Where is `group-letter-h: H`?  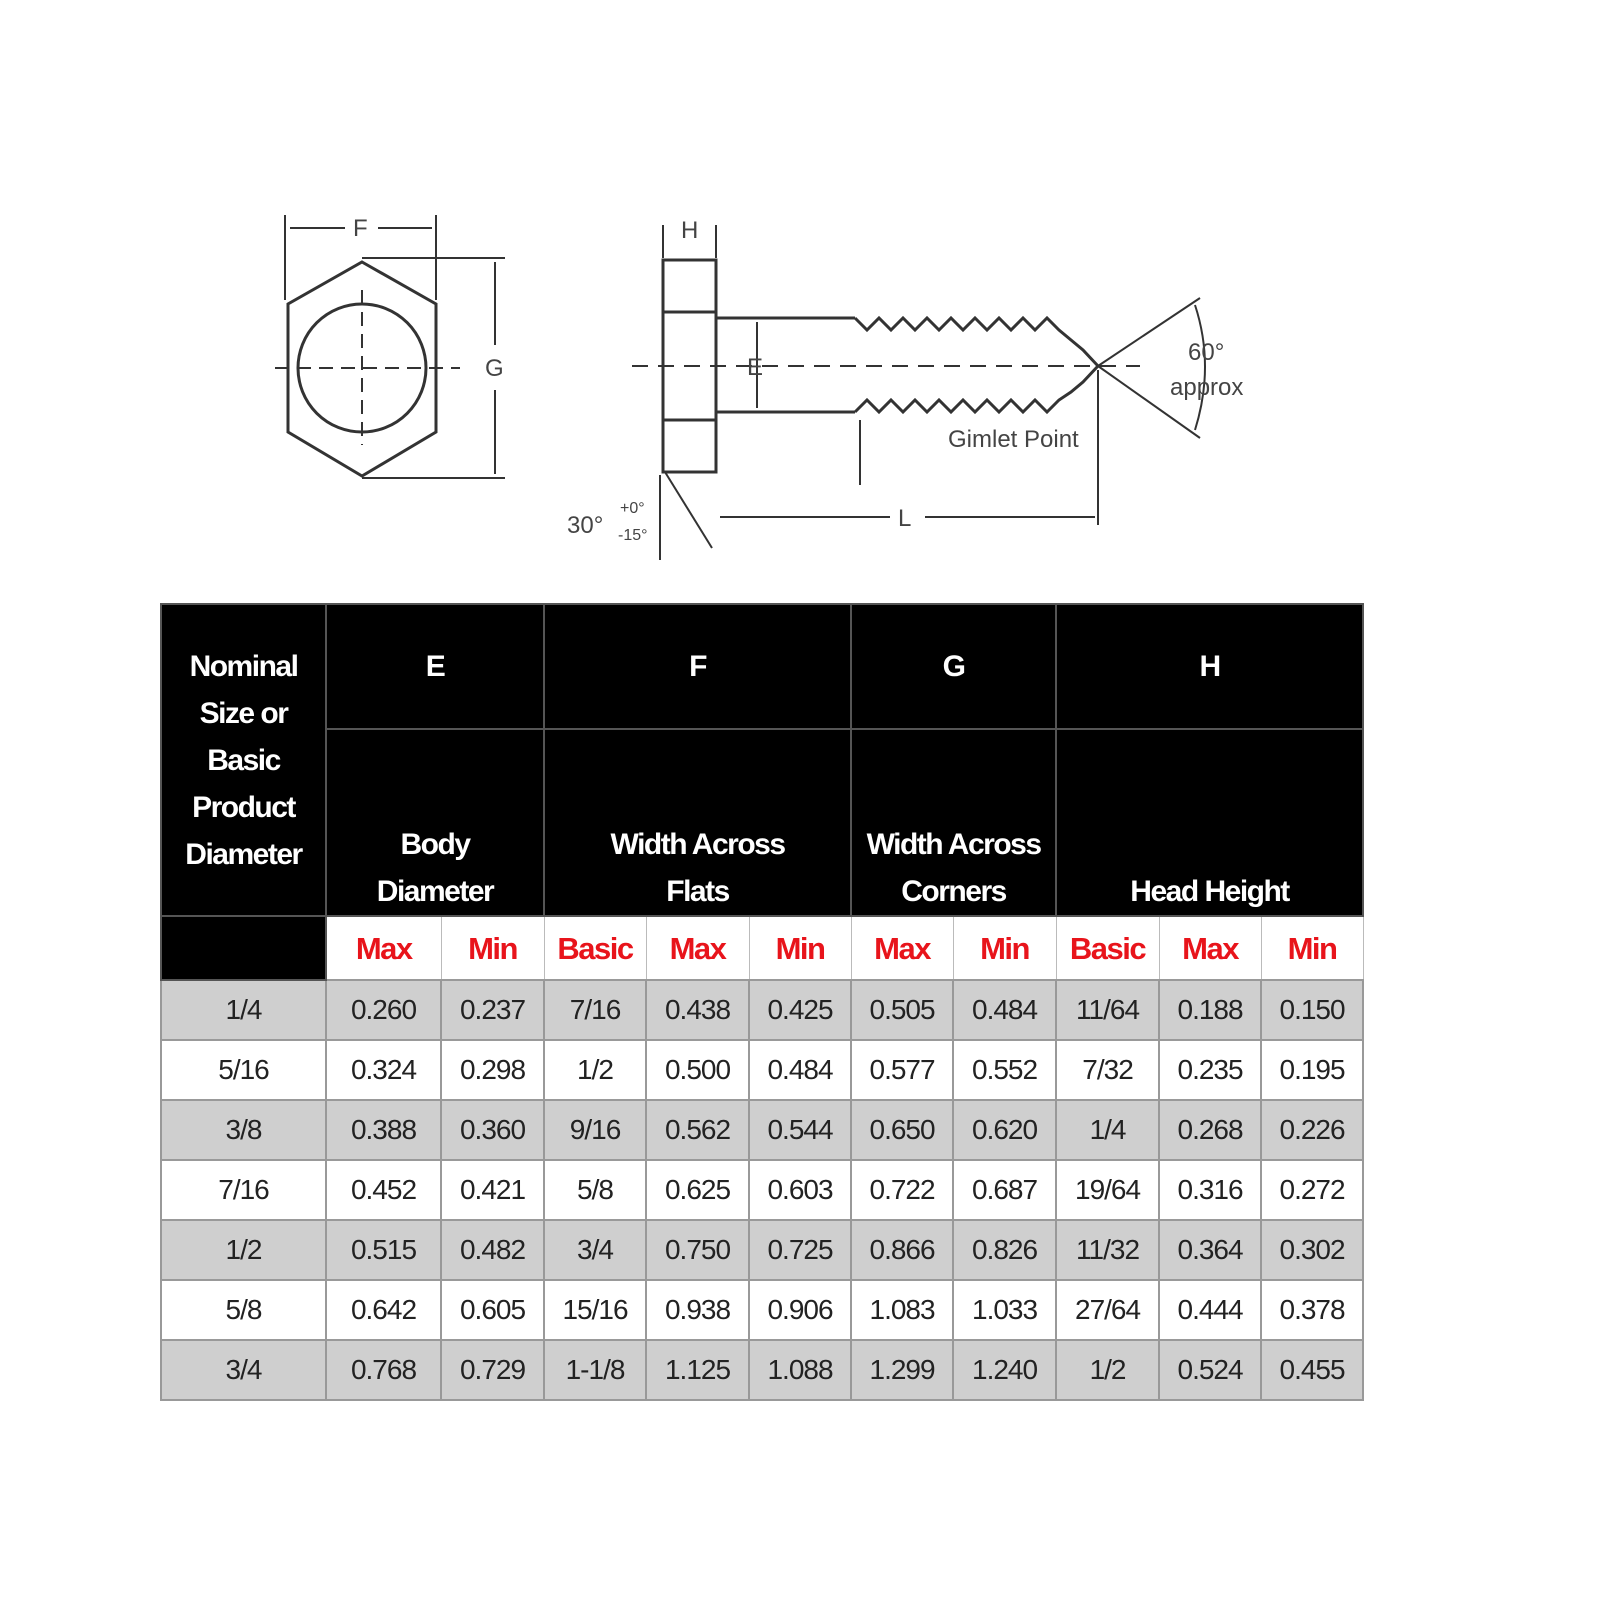 group-letter-h: H is located at coordinates (1210, 666).